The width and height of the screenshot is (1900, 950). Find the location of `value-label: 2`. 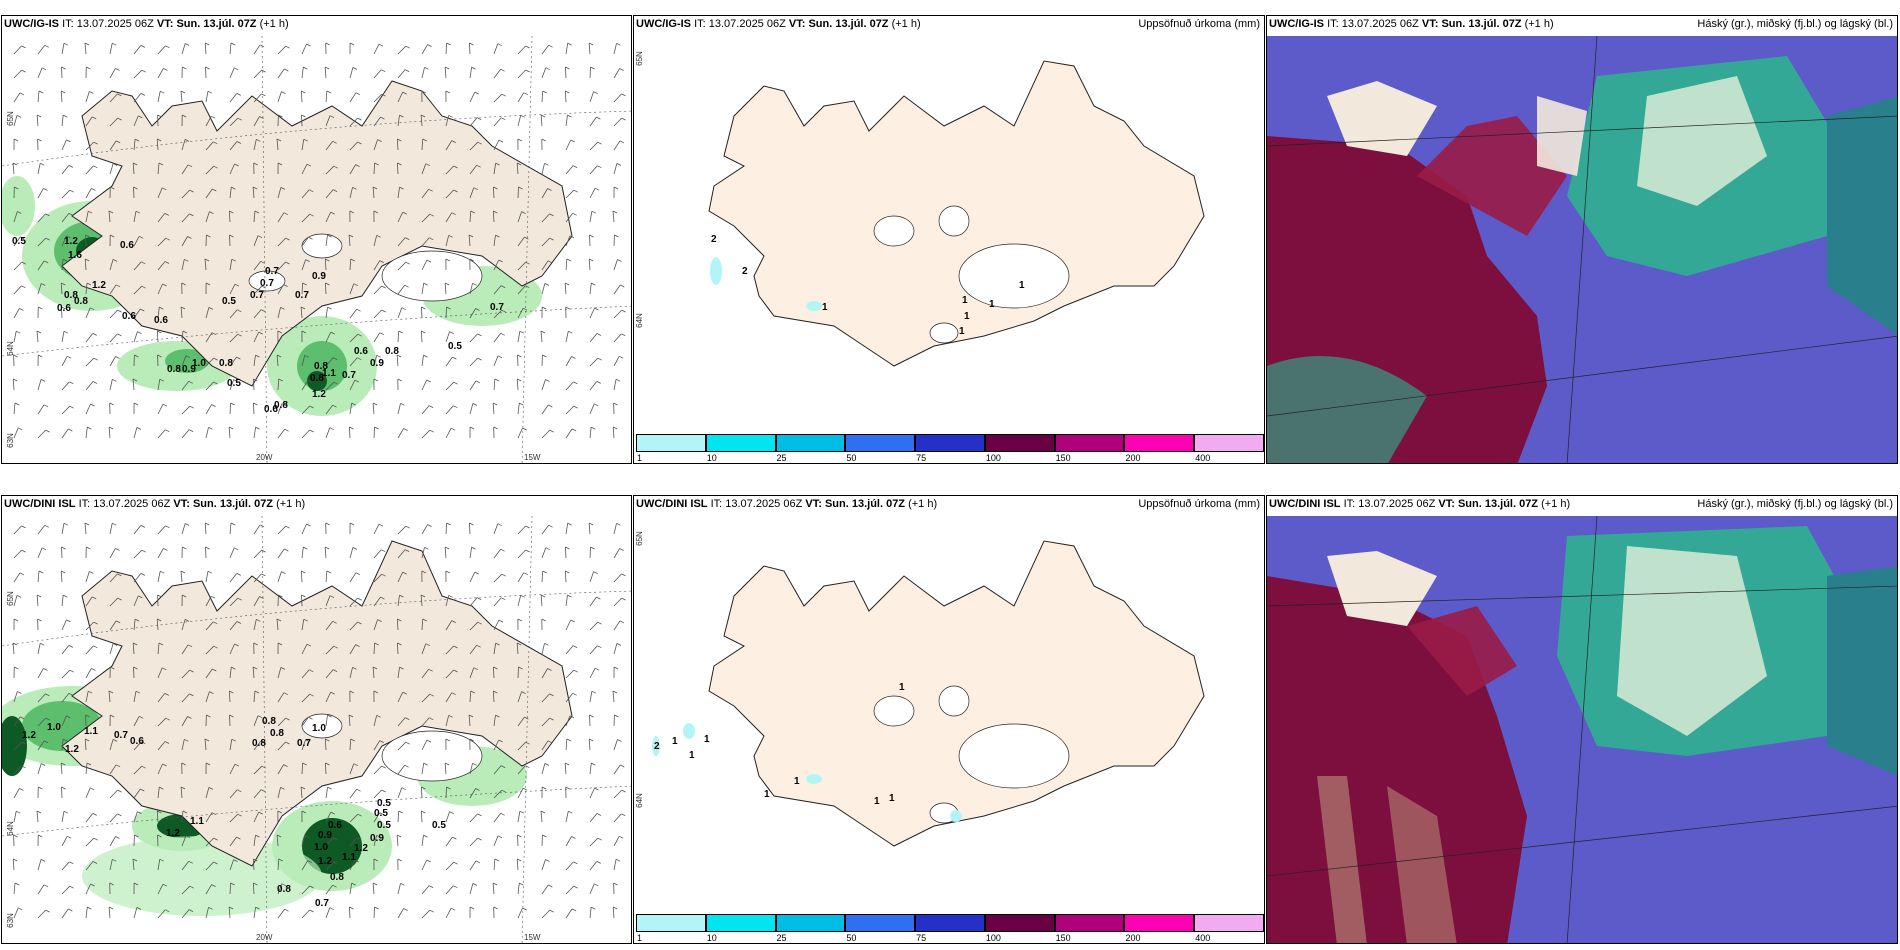

value-label: 2 is located at coordinates (745, 271).